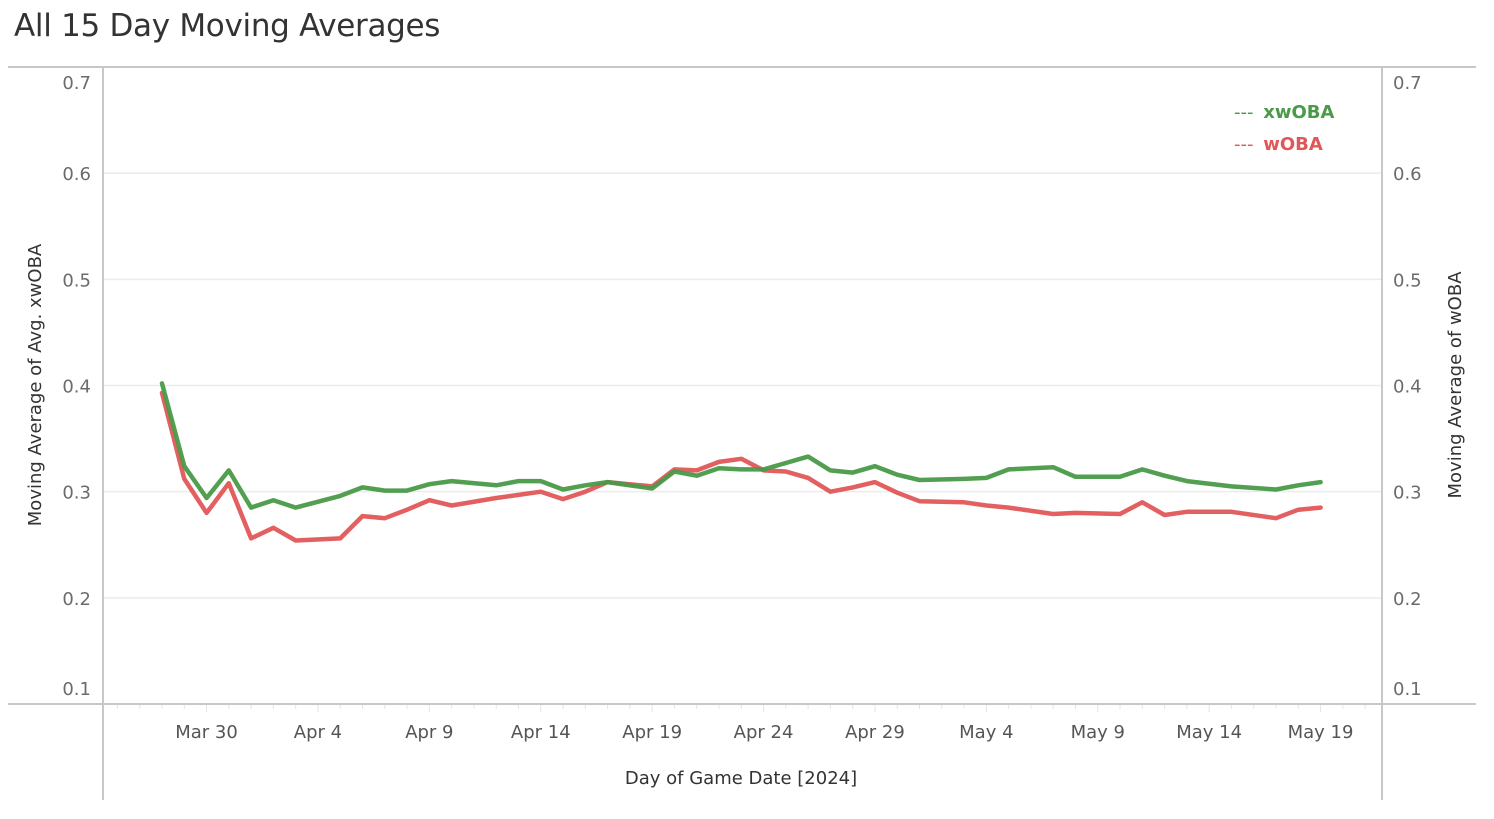  What do you see at coordinates (76, 174) in the screenshot?
I see `y-tick-label-left: 0.6` at bounding box center [76, 174].